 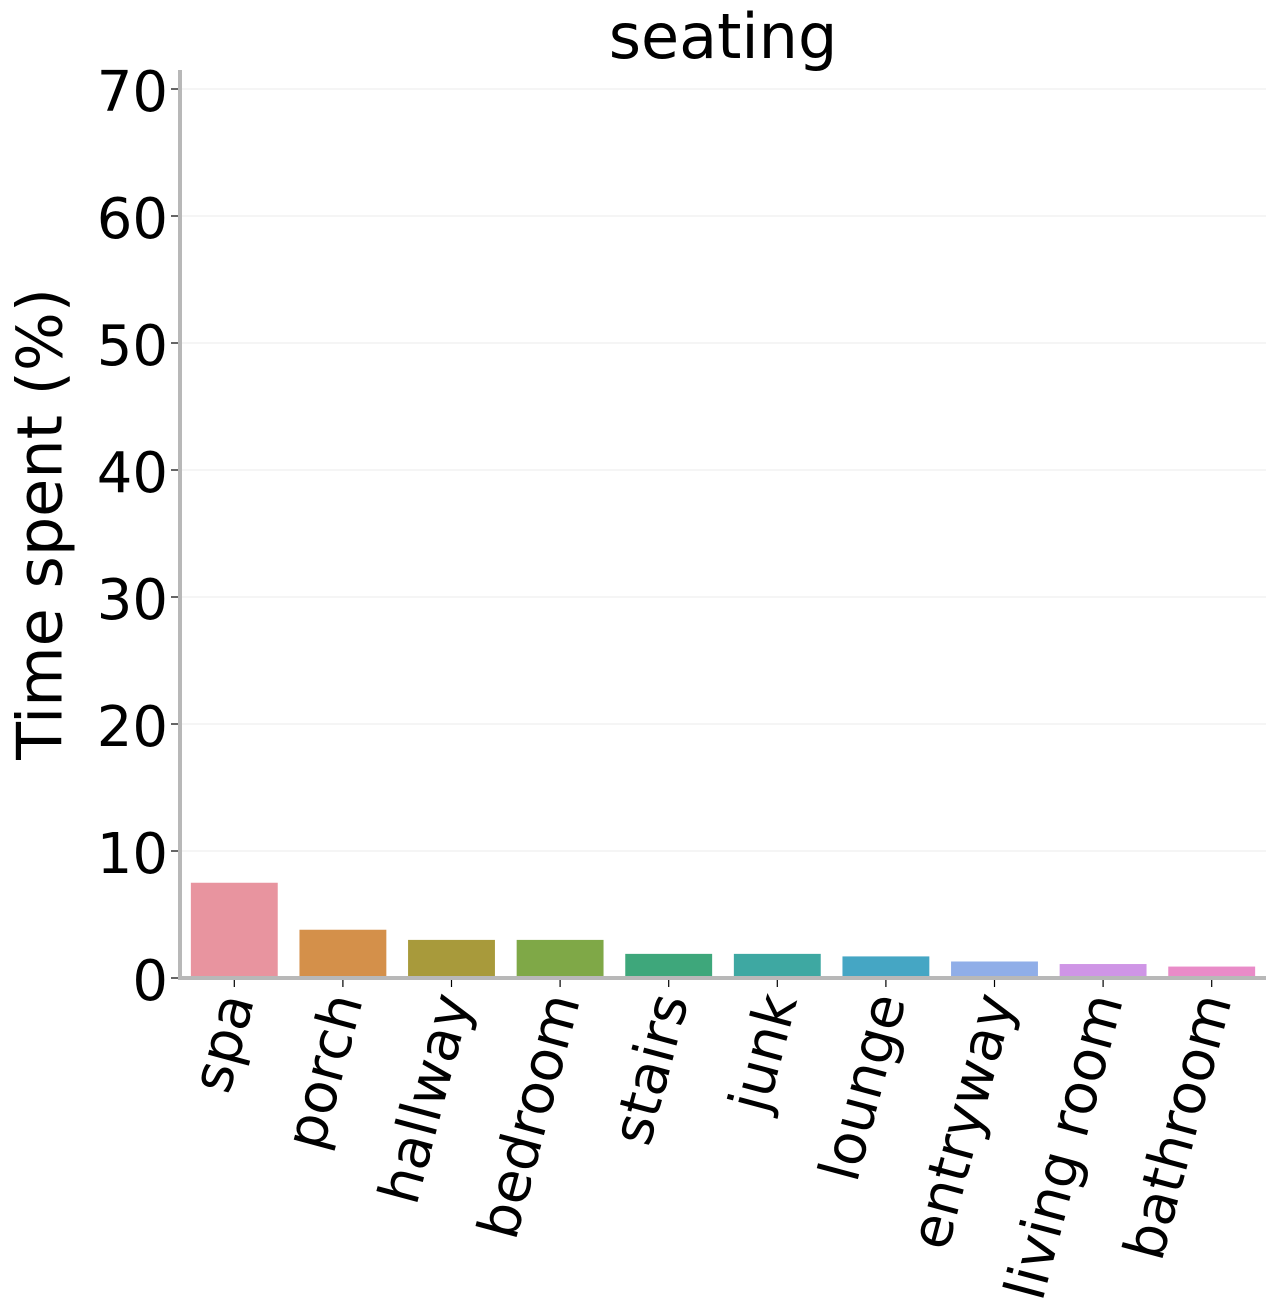 What do you see at coordinates (132, 92) in the screenshot?
I see `y-tick-label: 70` at bounding box center [132, 92].